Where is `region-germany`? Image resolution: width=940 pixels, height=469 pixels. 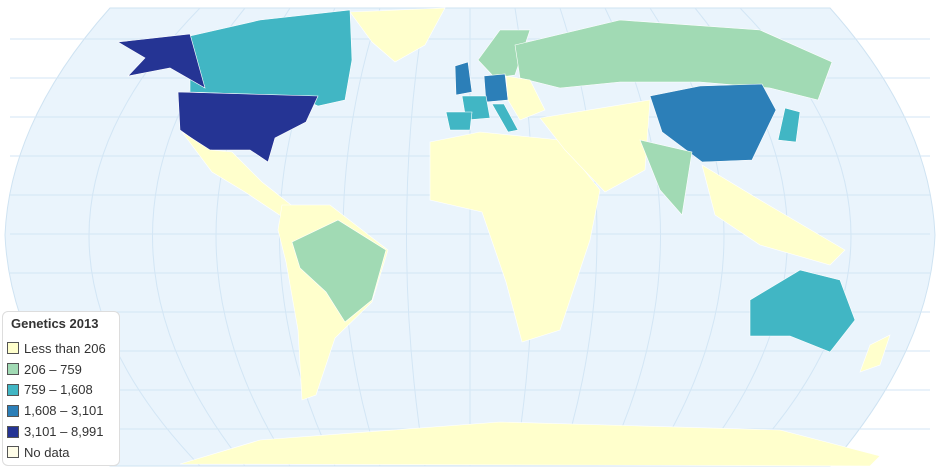
region-germany is located at coordinates (496, 88).